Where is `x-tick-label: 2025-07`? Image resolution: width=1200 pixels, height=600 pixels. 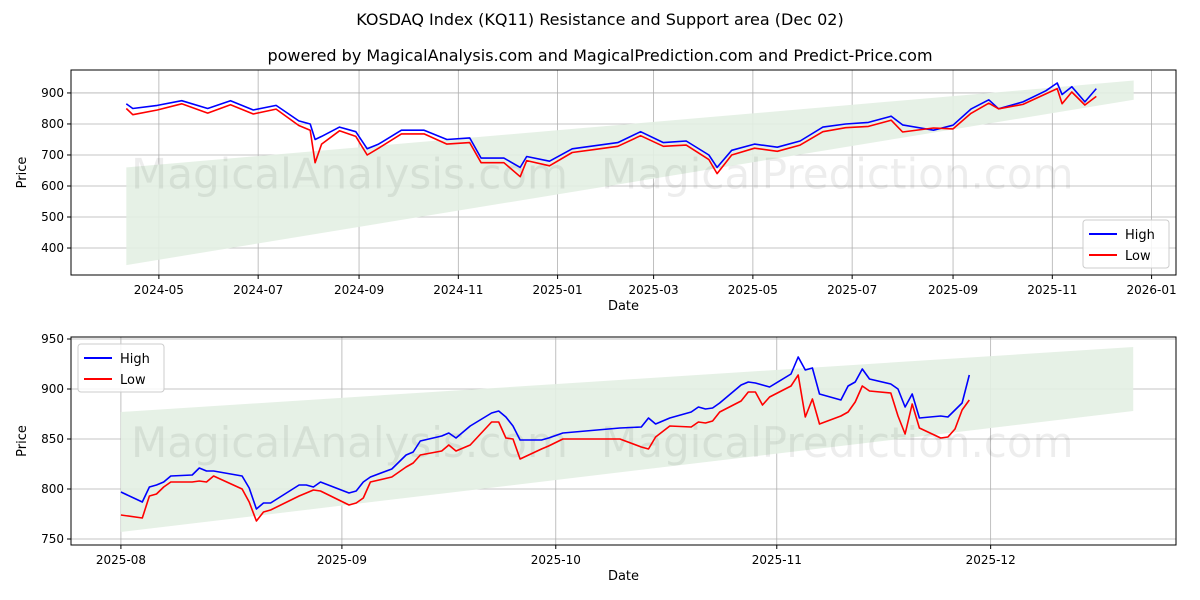 x-tick-label: 2025-07 is located at coordinates (852, 290).